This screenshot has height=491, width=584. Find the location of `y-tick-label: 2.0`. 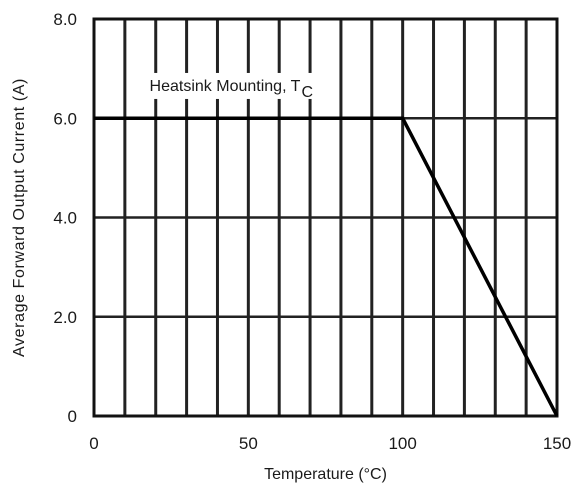

y-tick-label: 2.0 is located at coordinates (65, 317).